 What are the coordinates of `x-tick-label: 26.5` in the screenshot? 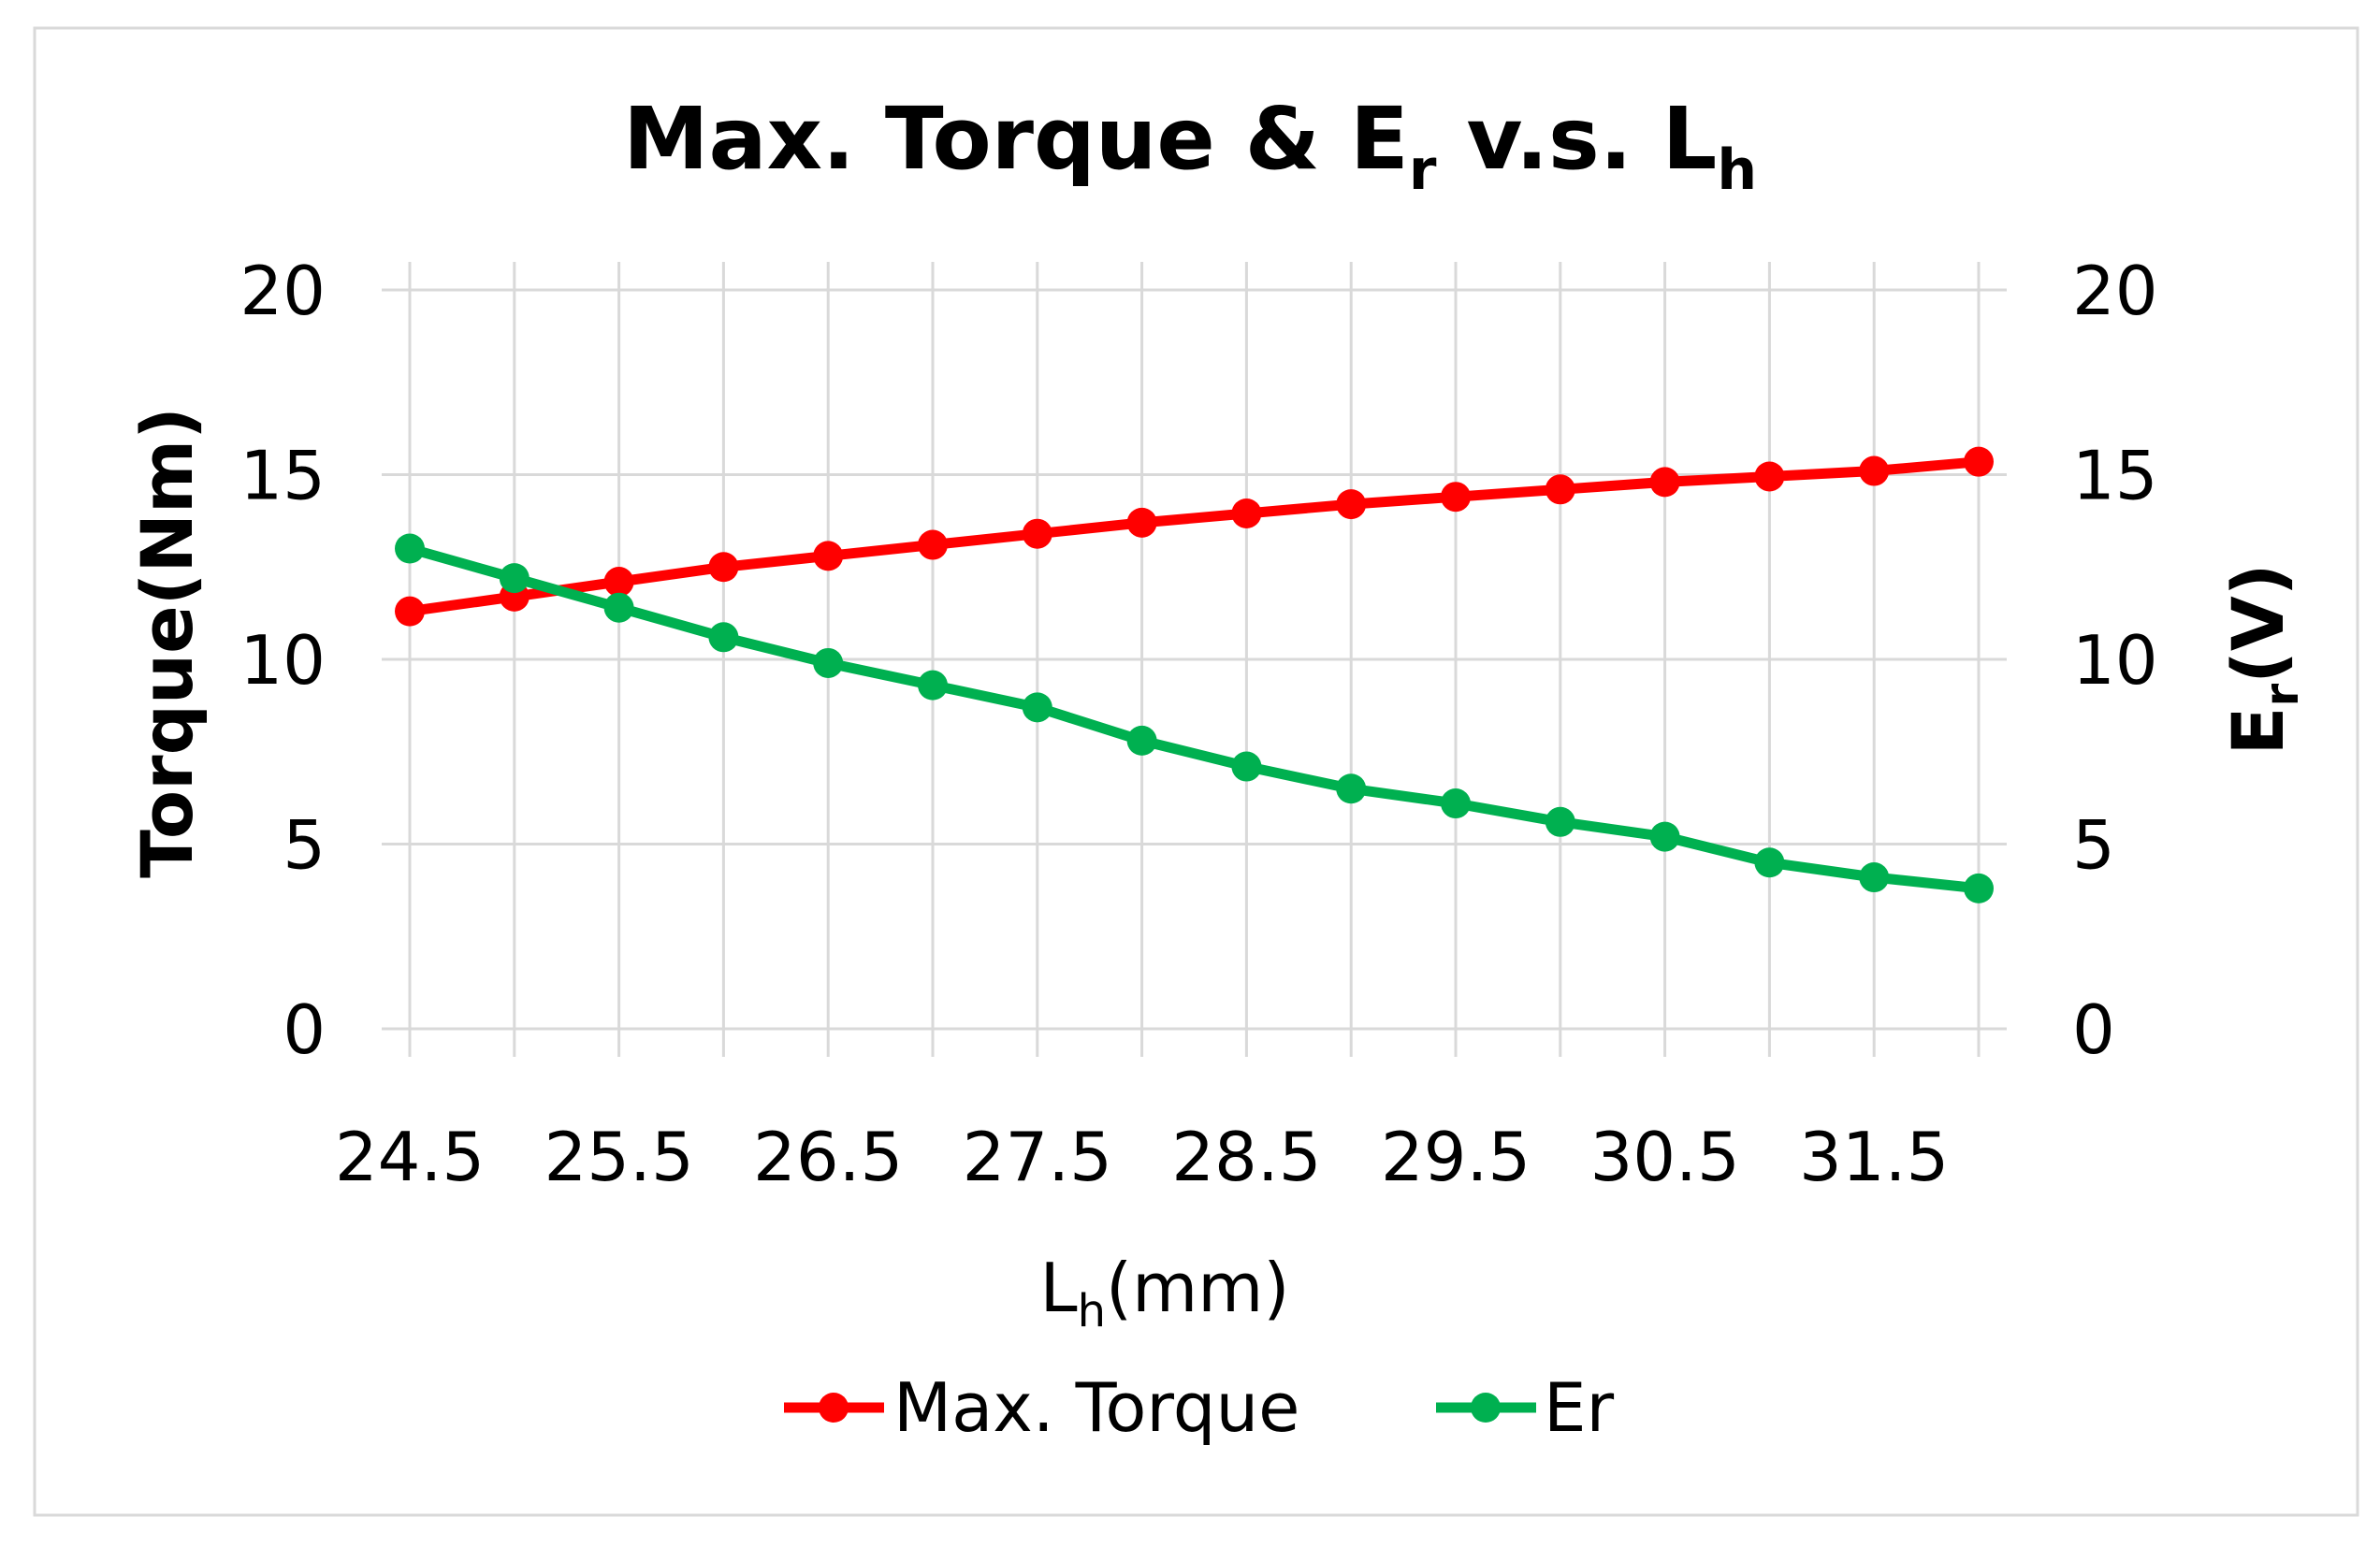 It's located at (828, 1157).